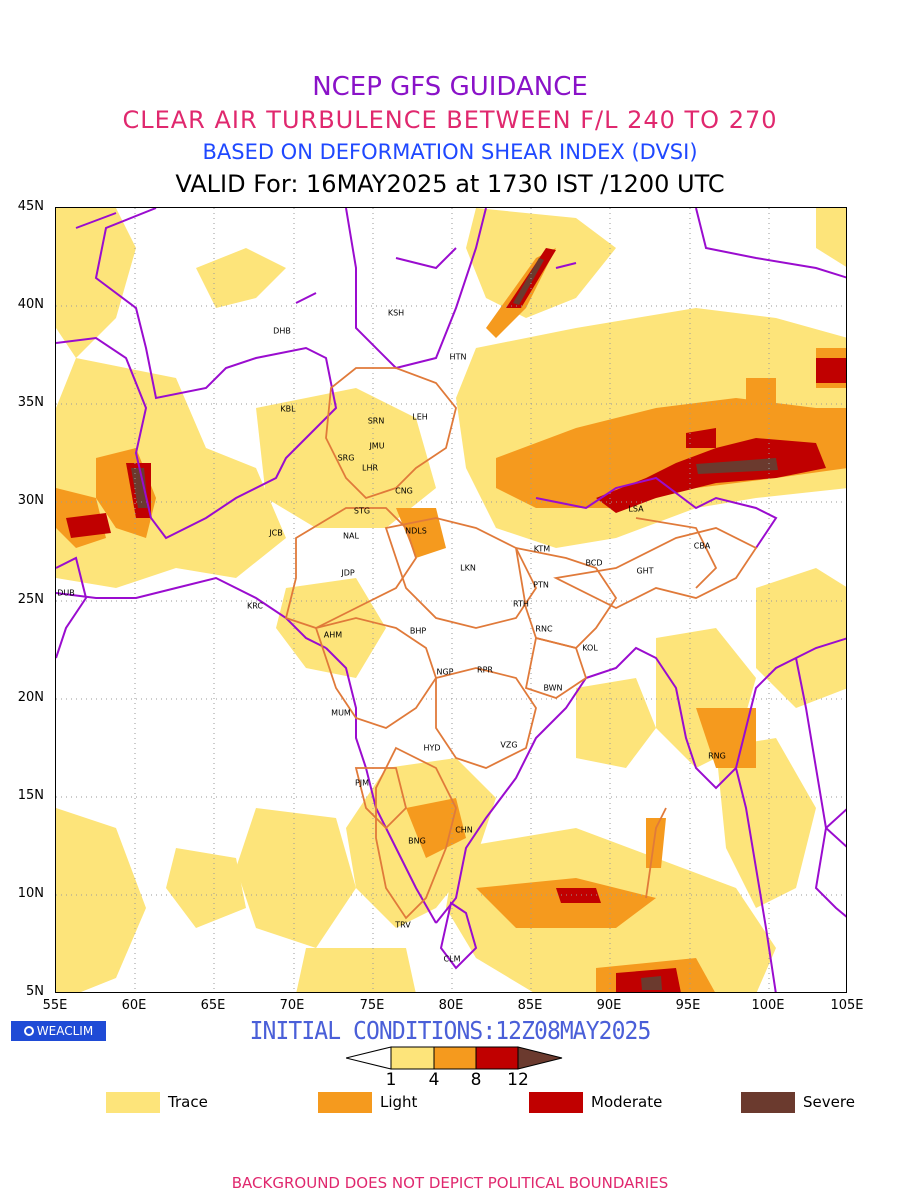 The width and height of the screenshot is (900, 1200). Describe the element at coordinates (412, 1058) in the screenshot. I see `colorbar-trace` at that location.